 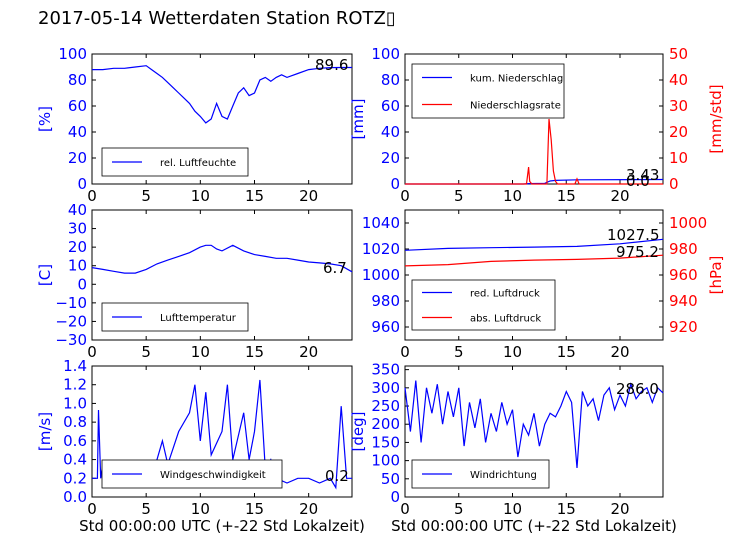 What do you see at coordinates (633, 235) in the screenshot?
I see `value-annotation: 1027.5` at bounding box center [633, 235].